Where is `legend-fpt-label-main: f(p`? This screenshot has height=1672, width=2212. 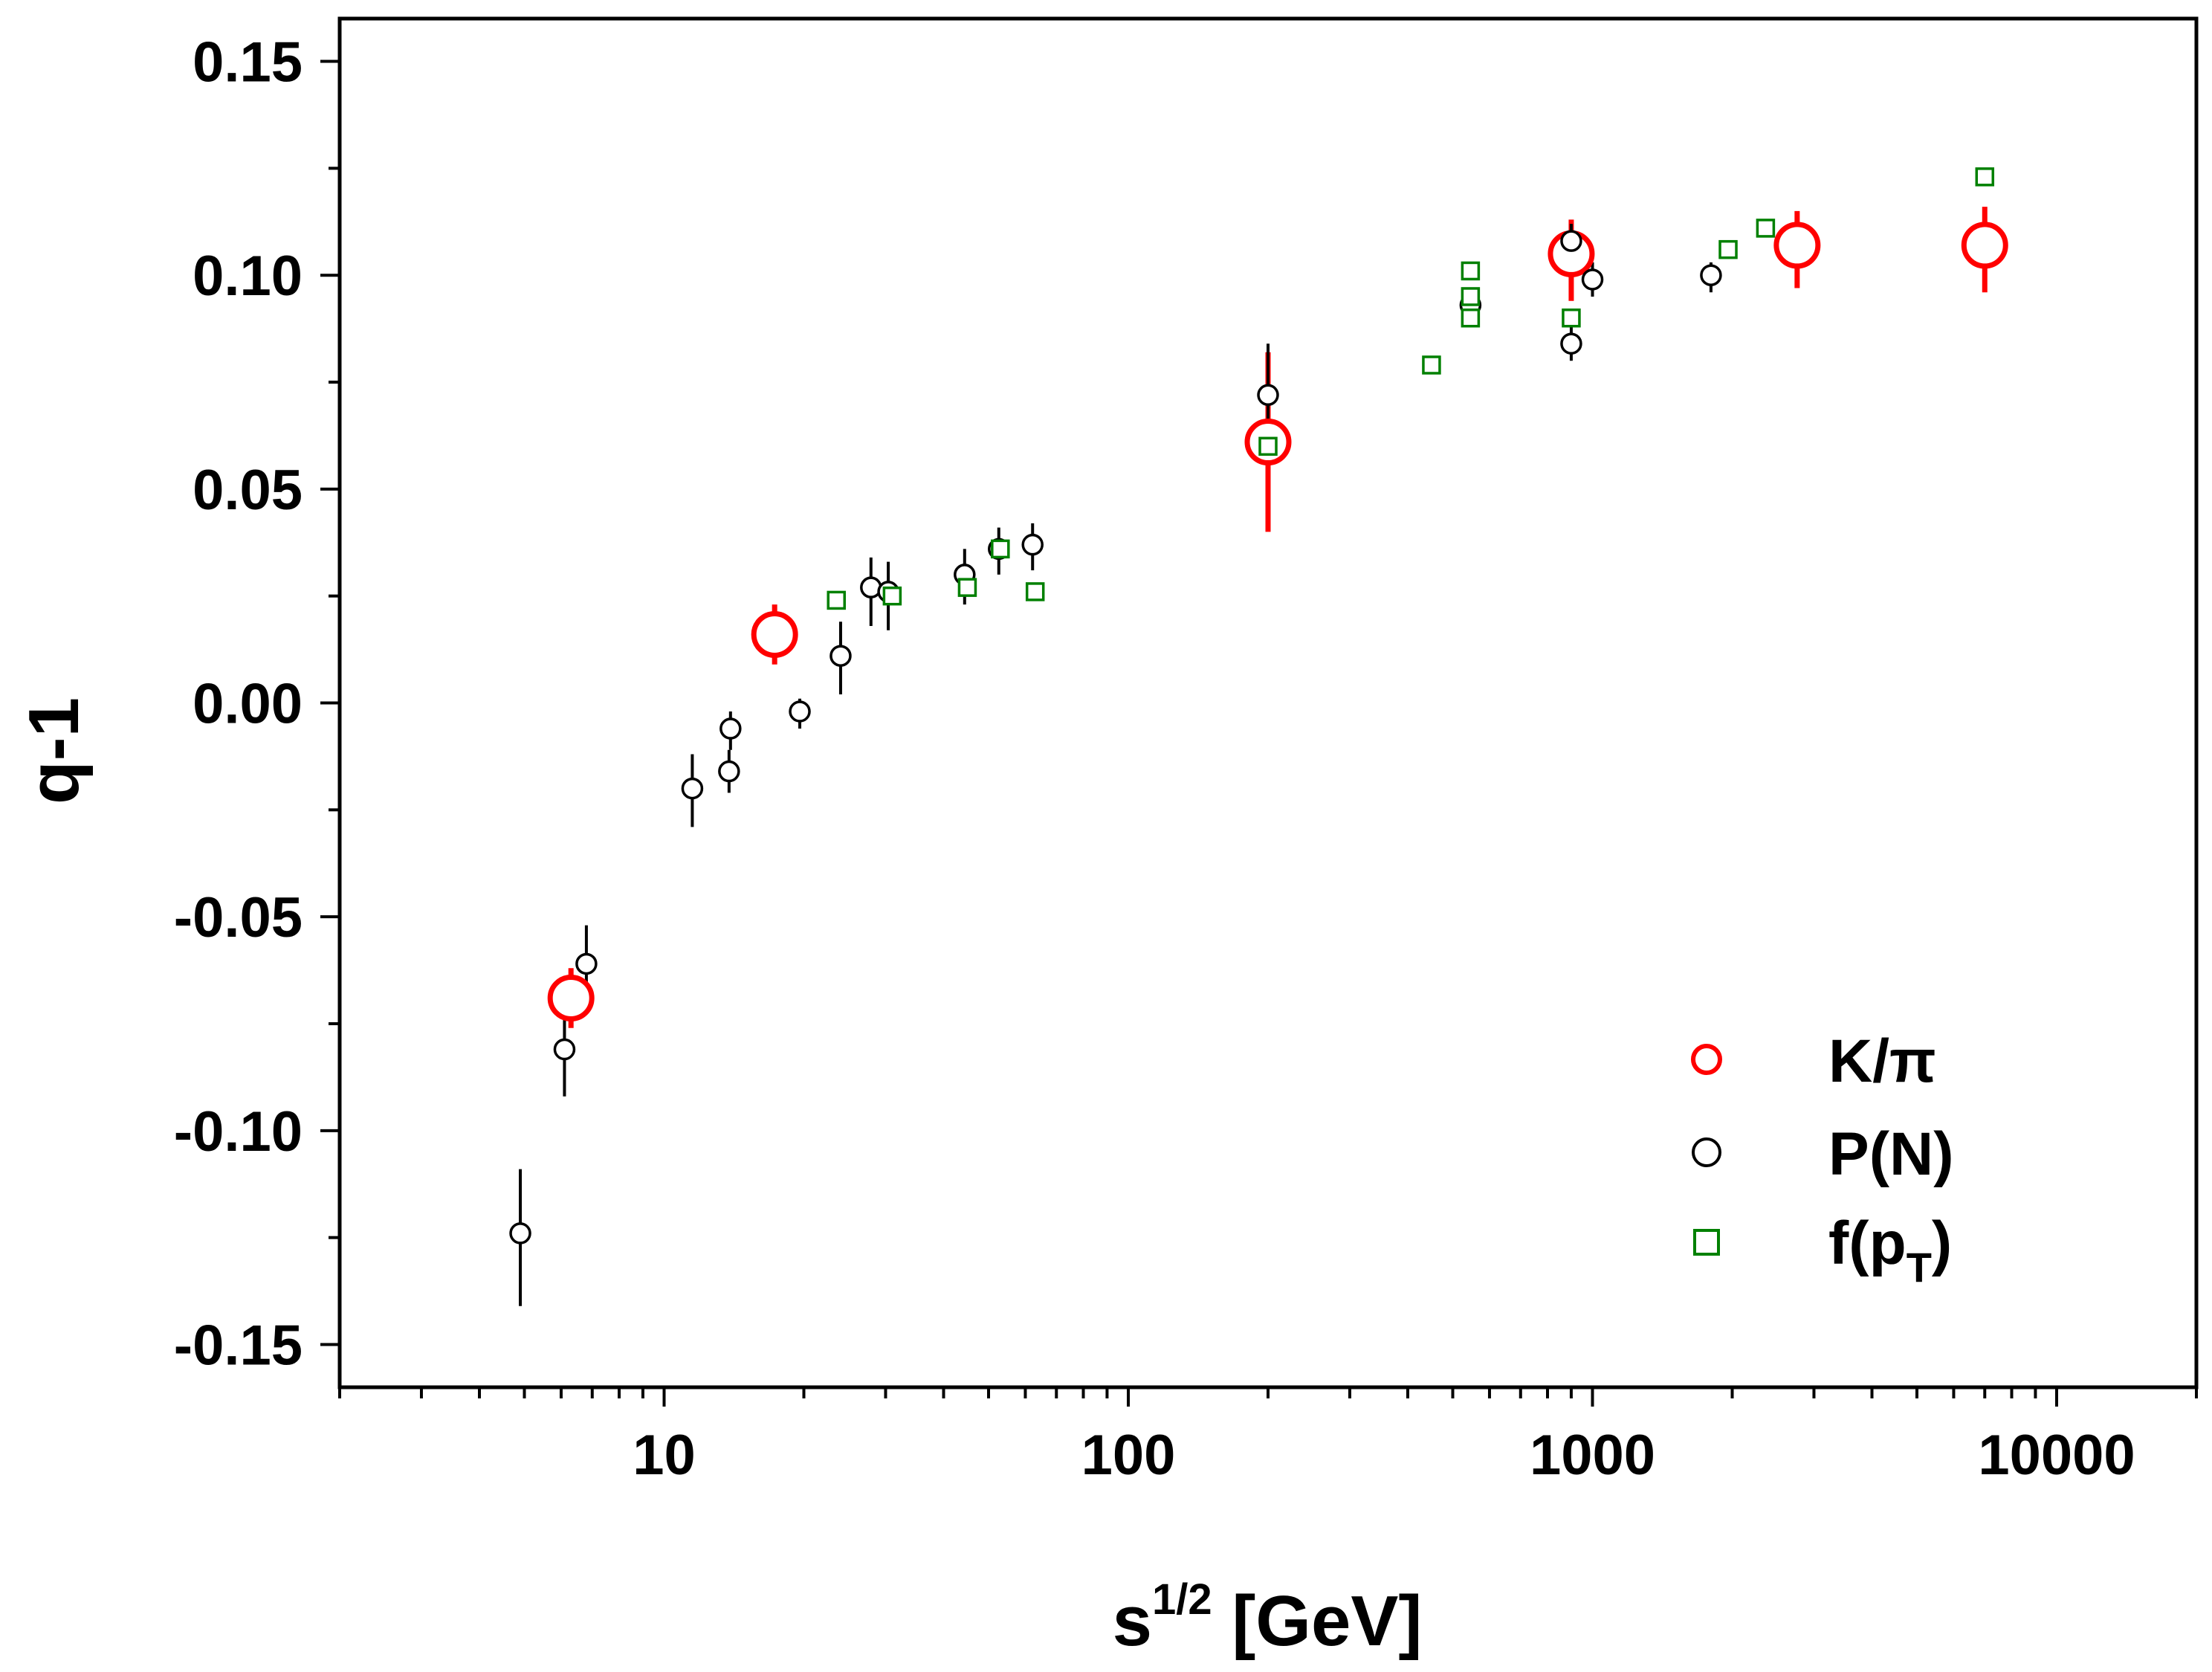
legend-fpt-label-main: f(p is located at coordinates (1867, 1243).